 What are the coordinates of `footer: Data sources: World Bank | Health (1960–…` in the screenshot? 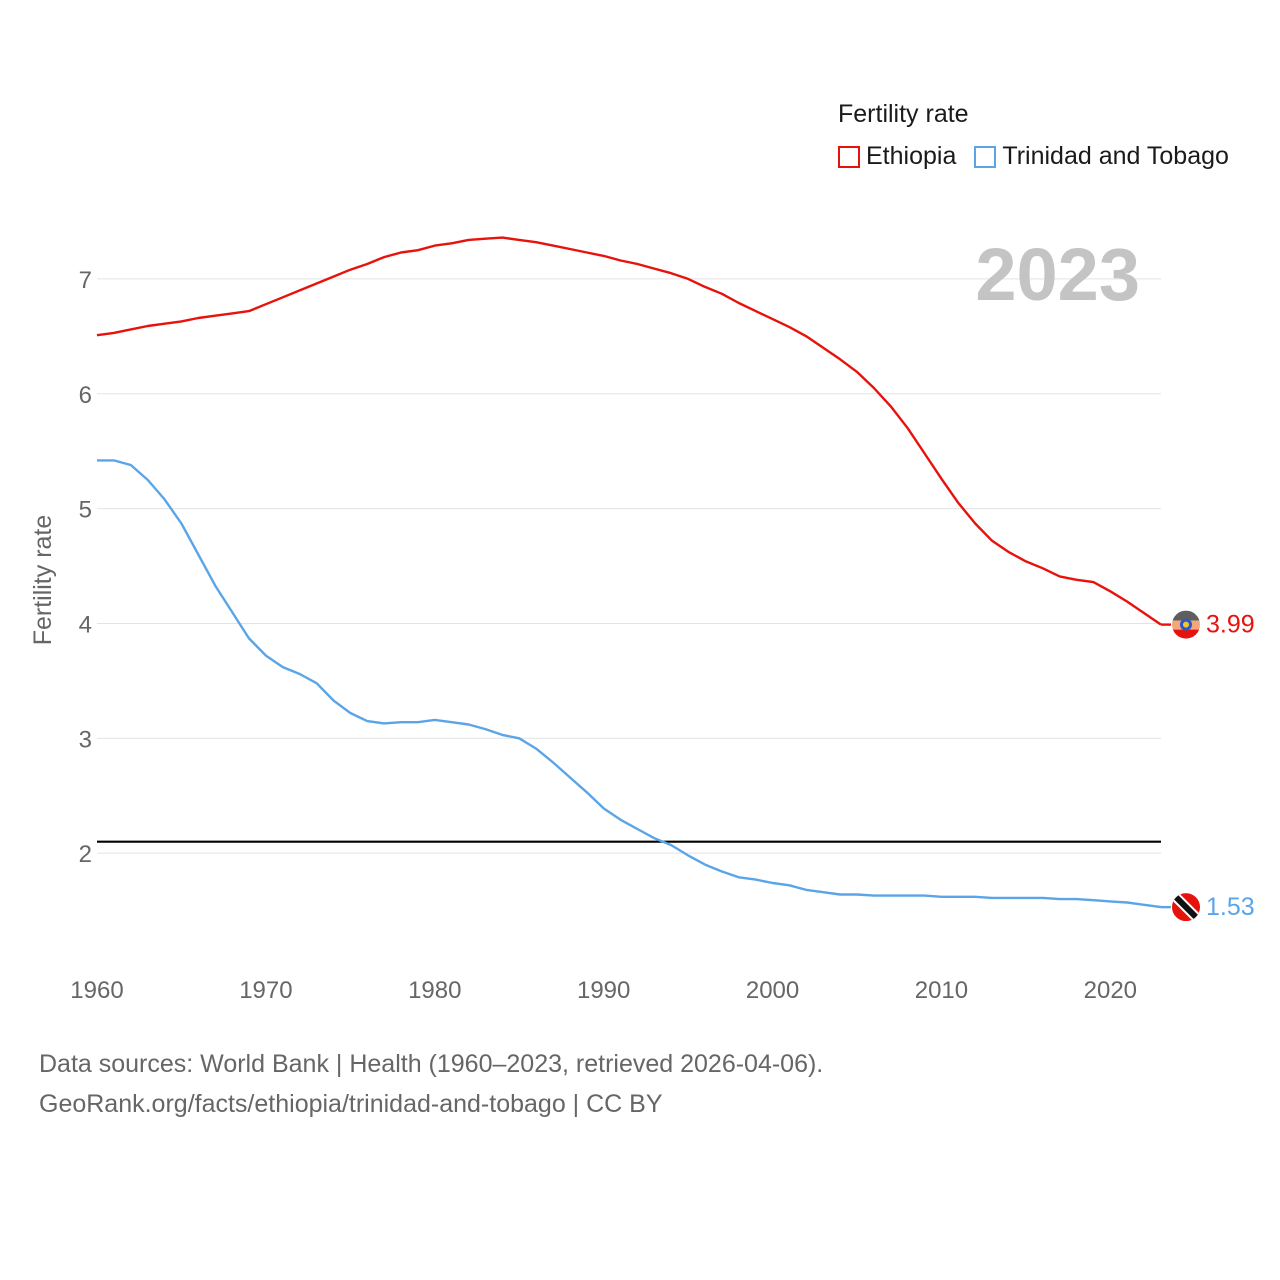 It's located at (431, 1084).